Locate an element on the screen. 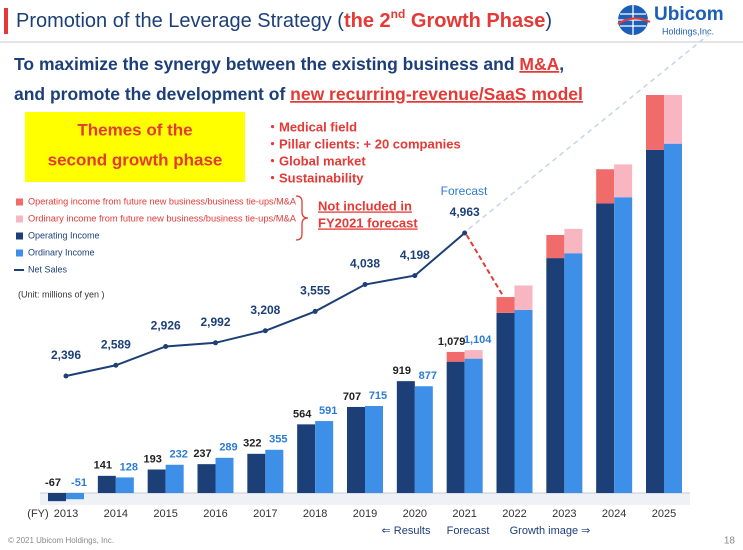 The height and width of the screenshot is (550, 743). legend-bracket is located at coordinates (302, 218).